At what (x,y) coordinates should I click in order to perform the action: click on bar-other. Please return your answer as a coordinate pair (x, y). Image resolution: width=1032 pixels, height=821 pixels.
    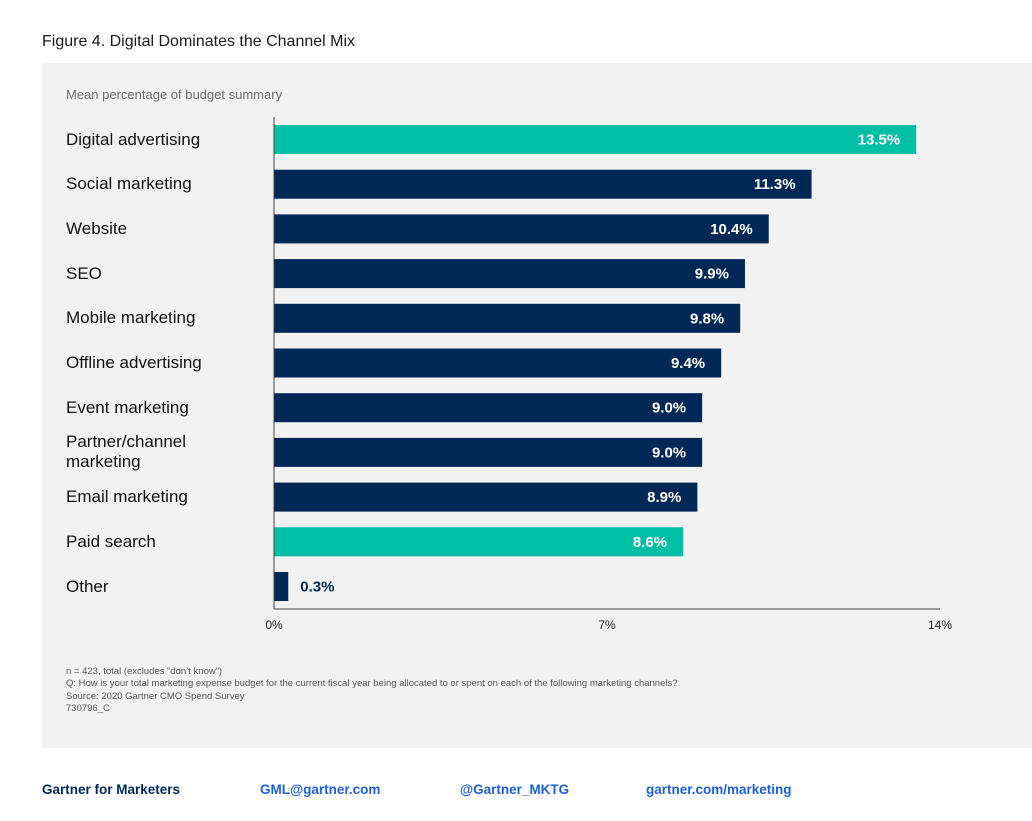
    Looking at the image, I should click on (281, 586).